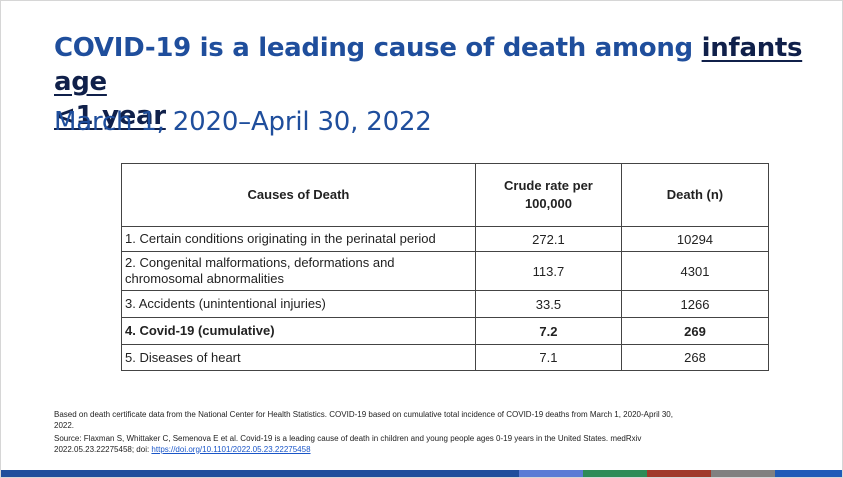 Image resolution: width=843 pixels, height=478 pixels. I want to click on bar-segment-green, so click(615, 473).